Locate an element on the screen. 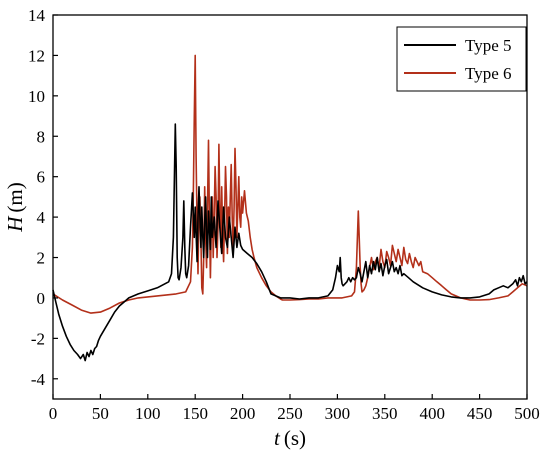  y-tick-label: 8 is located at coordinates (41, 136).